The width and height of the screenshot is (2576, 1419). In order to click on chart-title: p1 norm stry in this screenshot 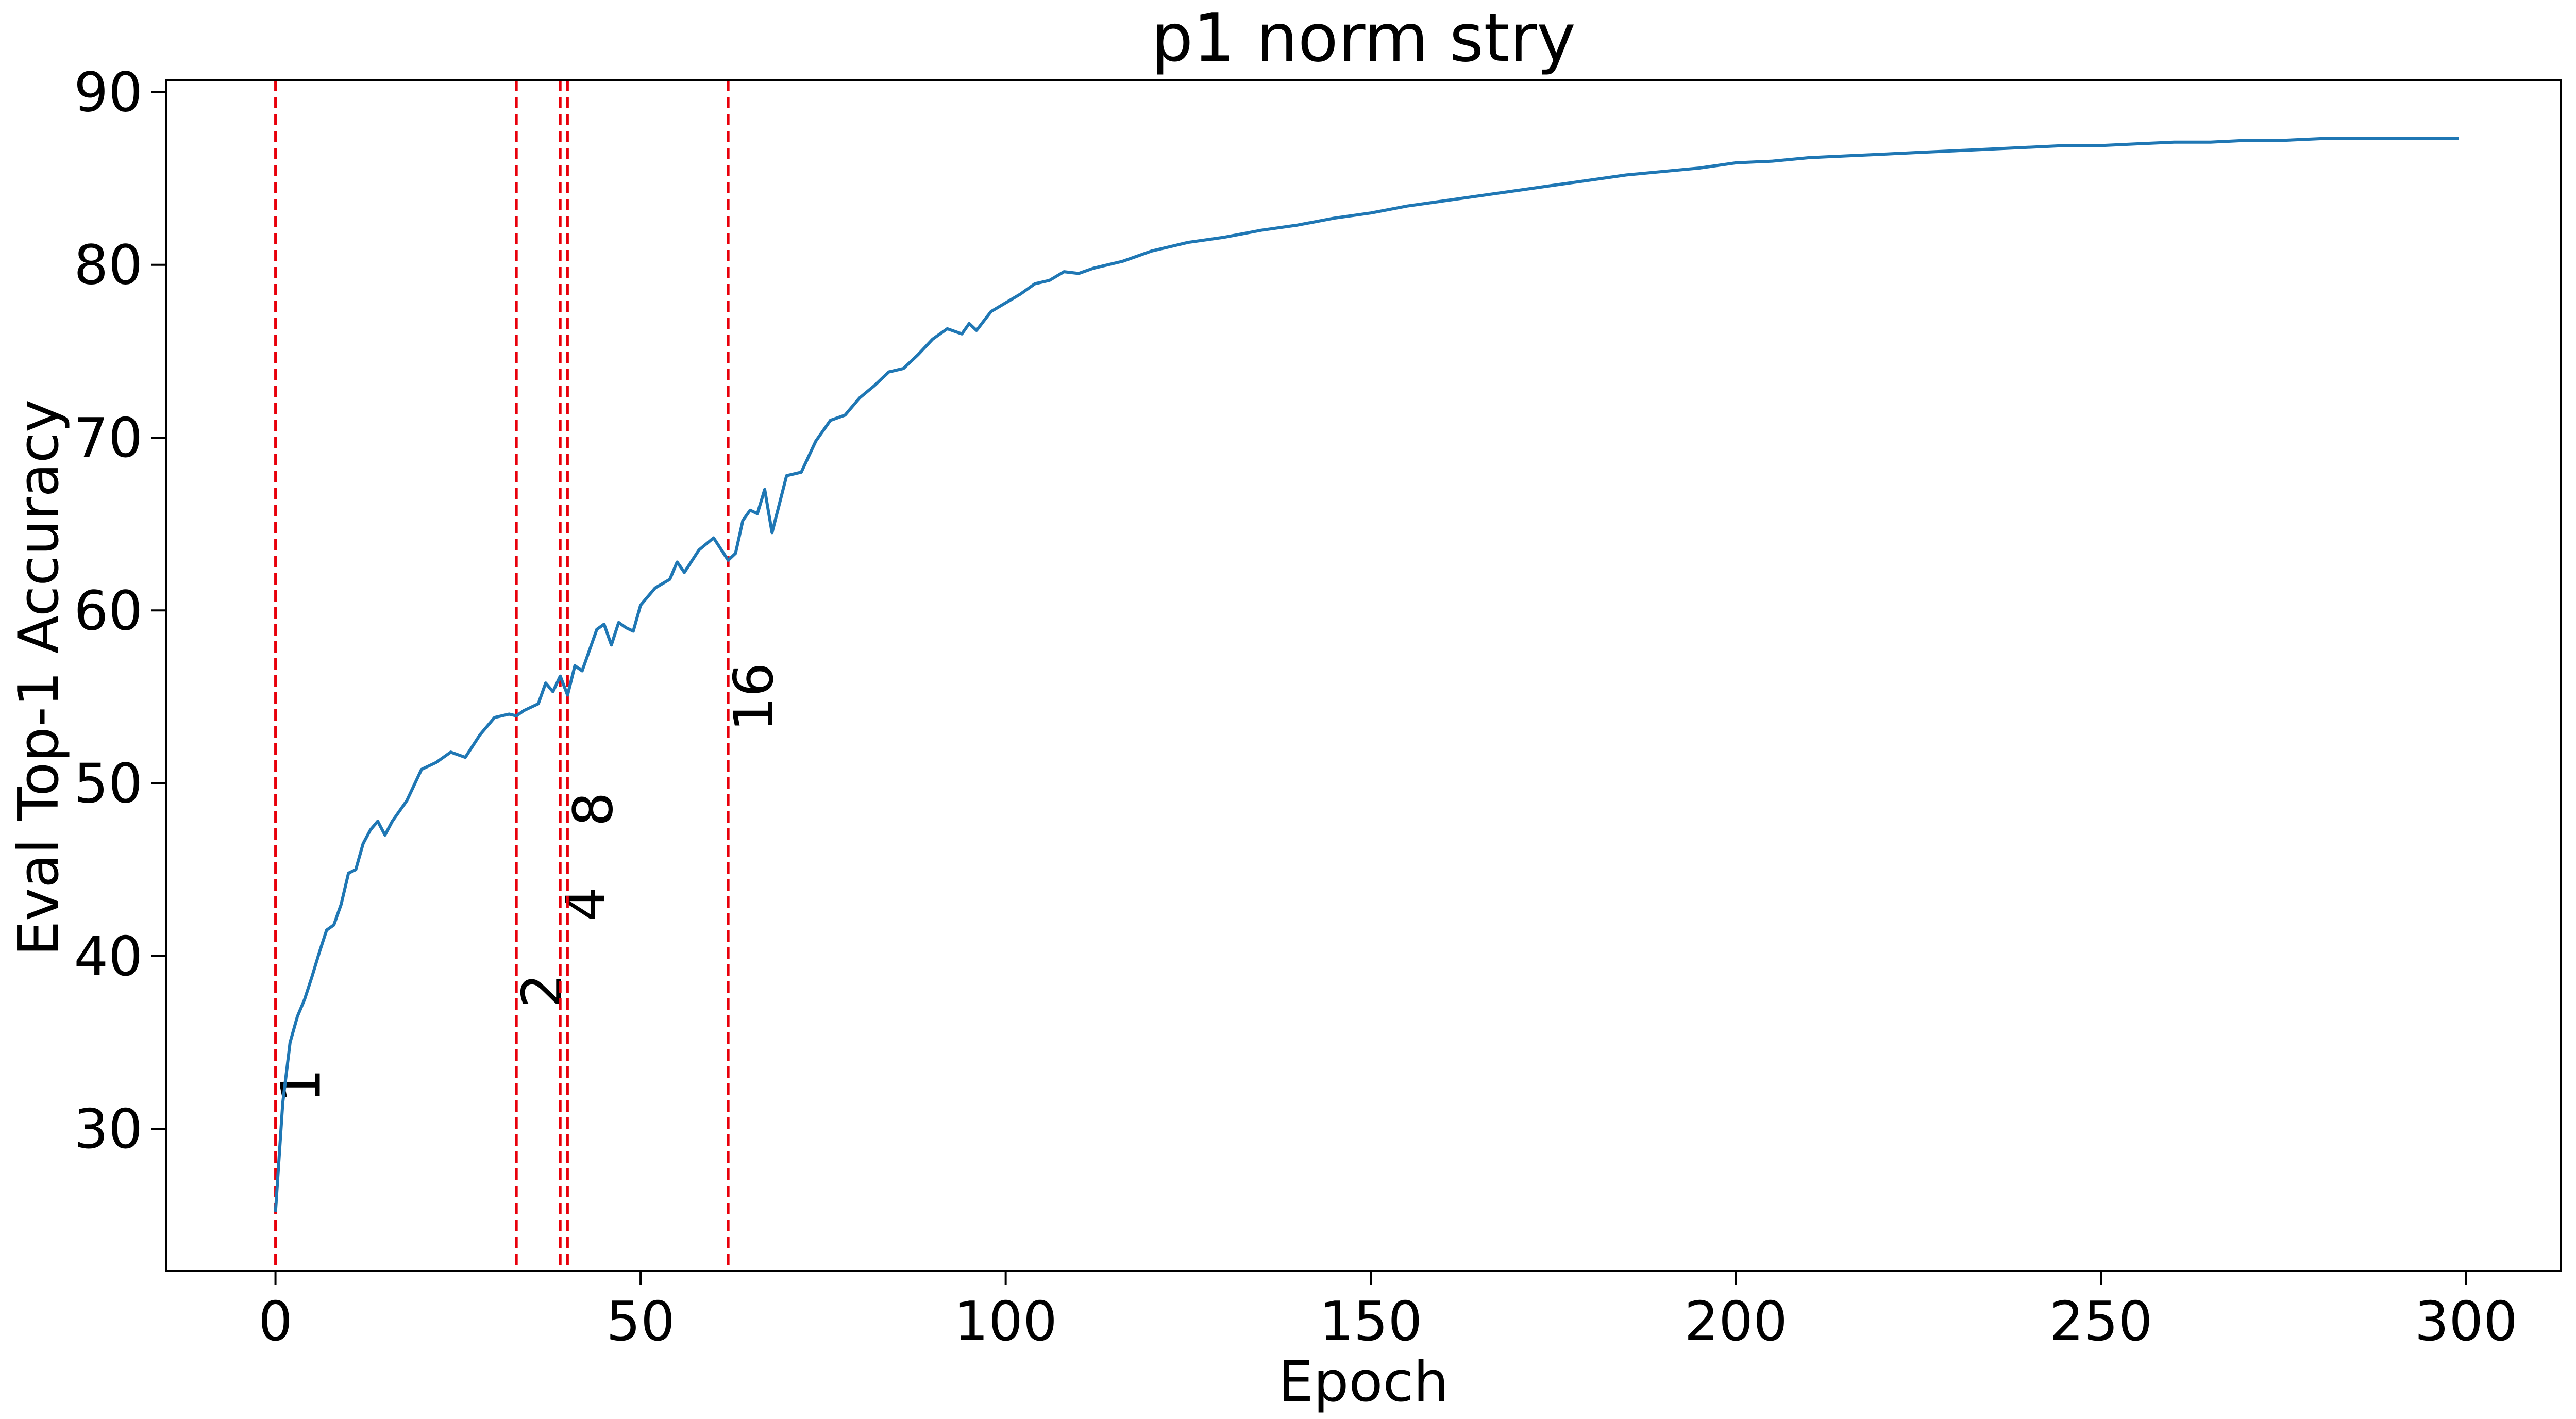, I will do `click(1363, 38)`.